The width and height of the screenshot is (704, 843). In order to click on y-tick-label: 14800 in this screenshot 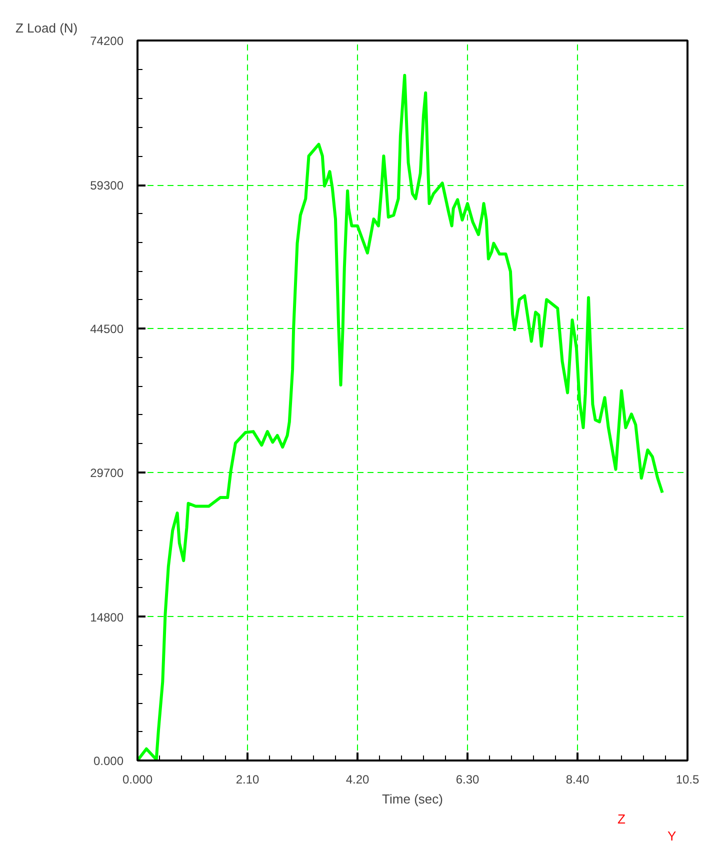, I will do `click(107, 617)`.